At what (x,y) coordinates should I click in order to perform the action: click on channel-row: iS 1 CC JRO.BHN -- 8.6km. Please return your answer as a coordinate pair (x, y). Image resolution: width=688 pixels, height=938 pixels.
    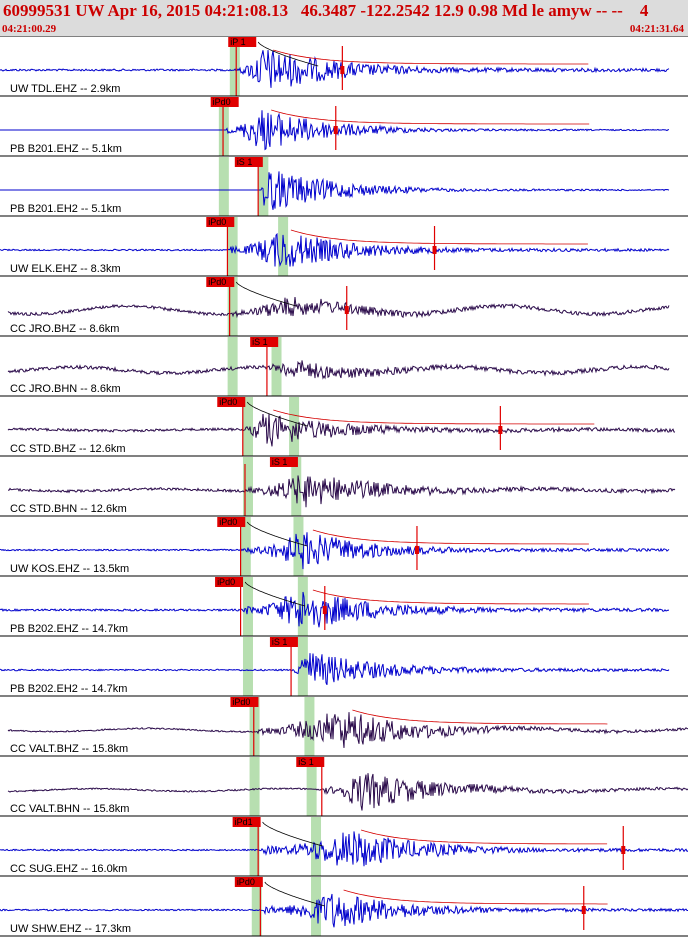
    Looking at the image, I should click on (344, 365).